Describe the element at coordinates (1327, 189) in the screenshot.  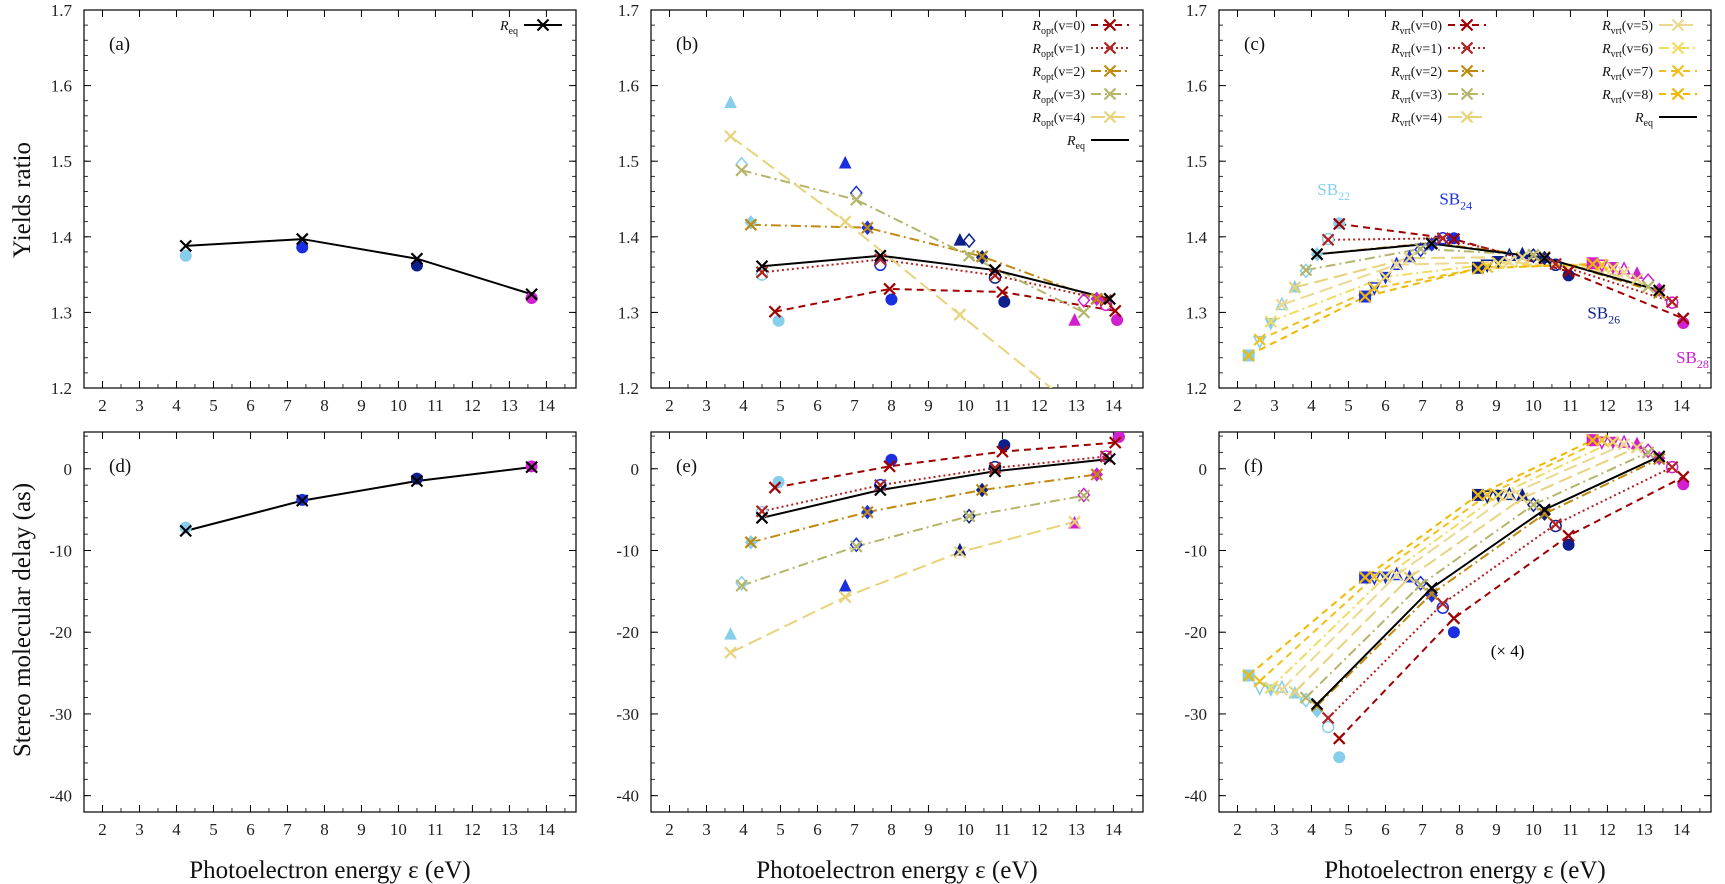
I see `annotation-text: SB` at that location.